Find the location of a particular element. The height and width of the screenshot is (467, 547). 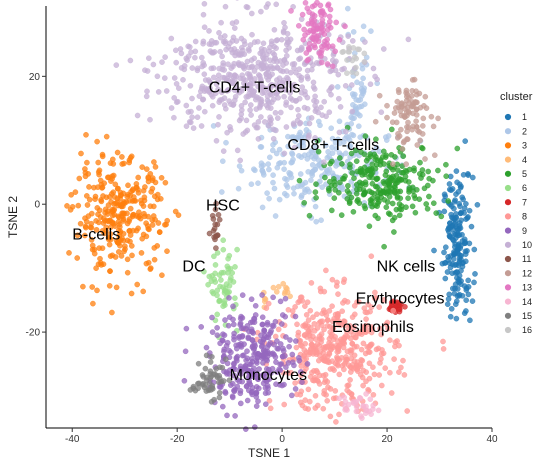

legend-label: 2 is located at coordinates (524, 131).